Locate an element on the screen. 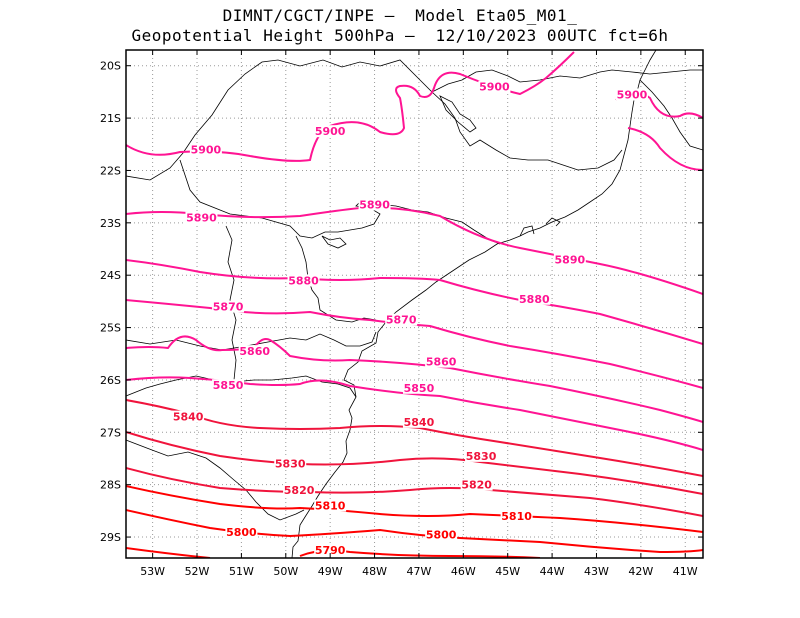 This screenshot has width=800, height=618. lon-tick-label: 42W is located at coordinates (640, 571).